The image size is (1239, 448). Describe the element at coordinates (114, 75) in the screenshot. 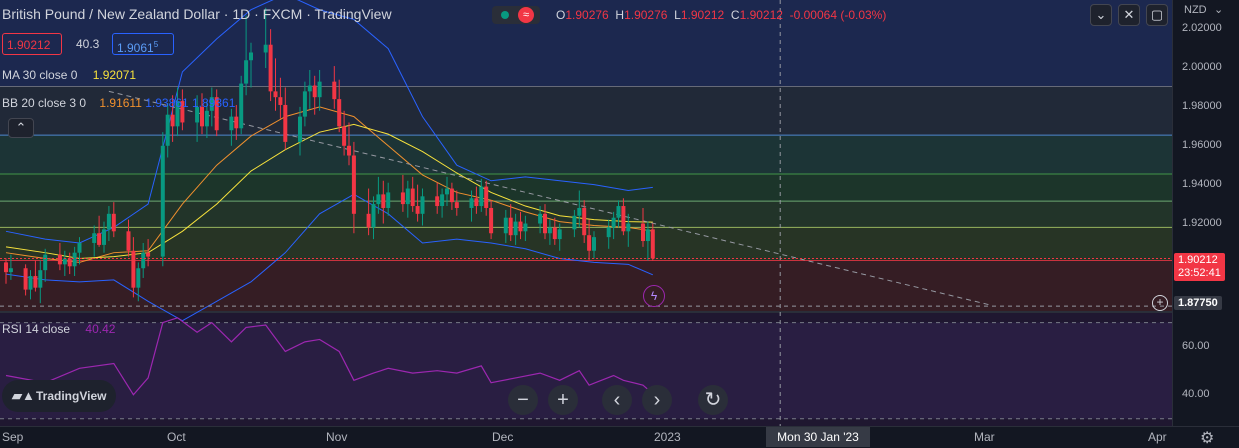

I see `ma-value: 1.92071` at that location.